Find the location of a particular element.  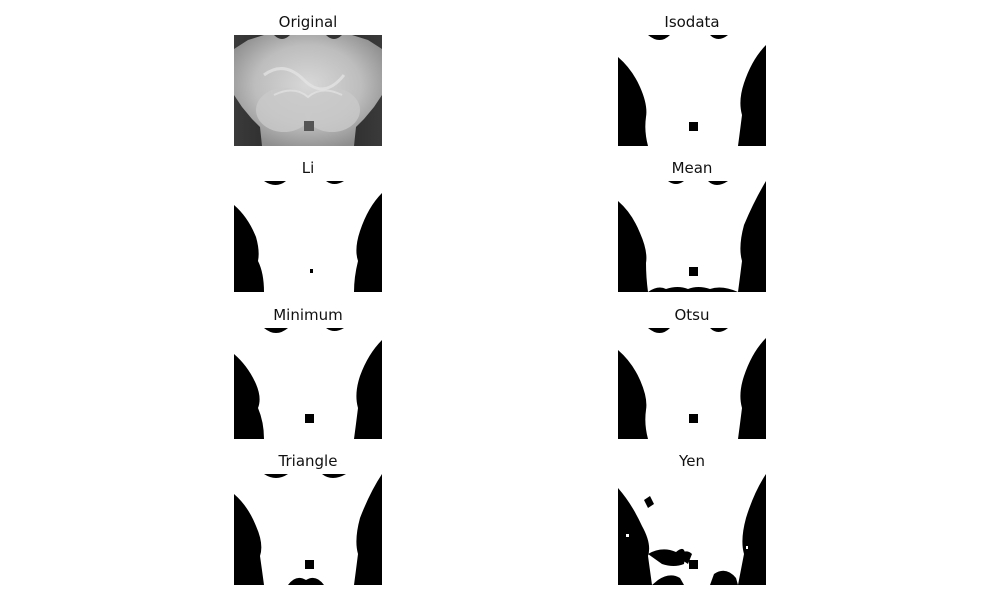

yen-mask-image is located at coordinates (692, 529).